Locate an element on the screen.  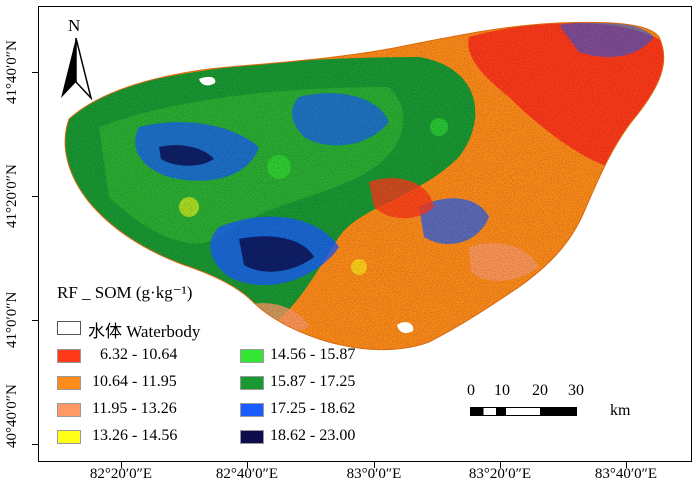
legend-label-5: 14.56 - 15.87 is located at coordinates (313, 354).